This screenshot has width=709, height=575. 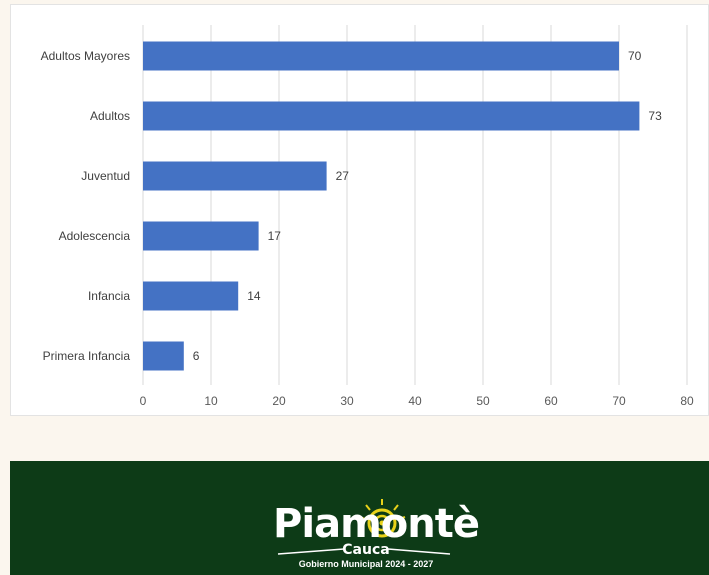 What do you see at coordinates (483, 401) in the screenshot?
I see `x-tick-label: 50` at bounding box center [483, 401].